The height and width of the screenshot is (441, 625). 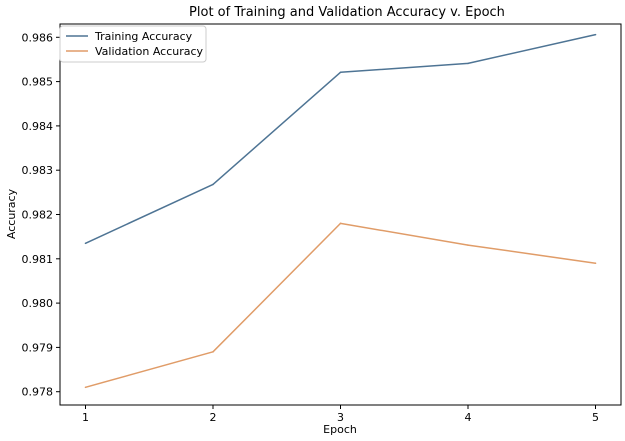 I want to click on x-tick-label: 1, so click(x=85, y=417).